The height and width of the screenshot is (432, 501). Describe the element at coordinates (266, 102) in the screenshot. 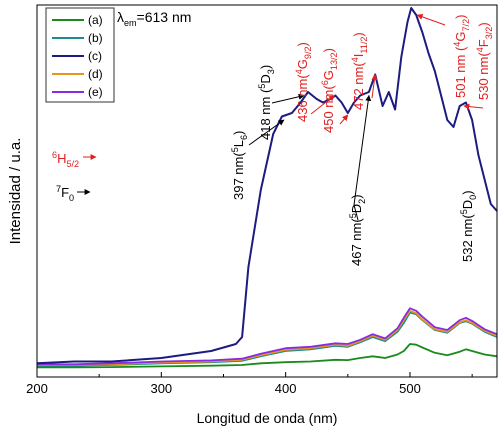

I see `annotation-label-418: 418 nm (5D3)` at that location.